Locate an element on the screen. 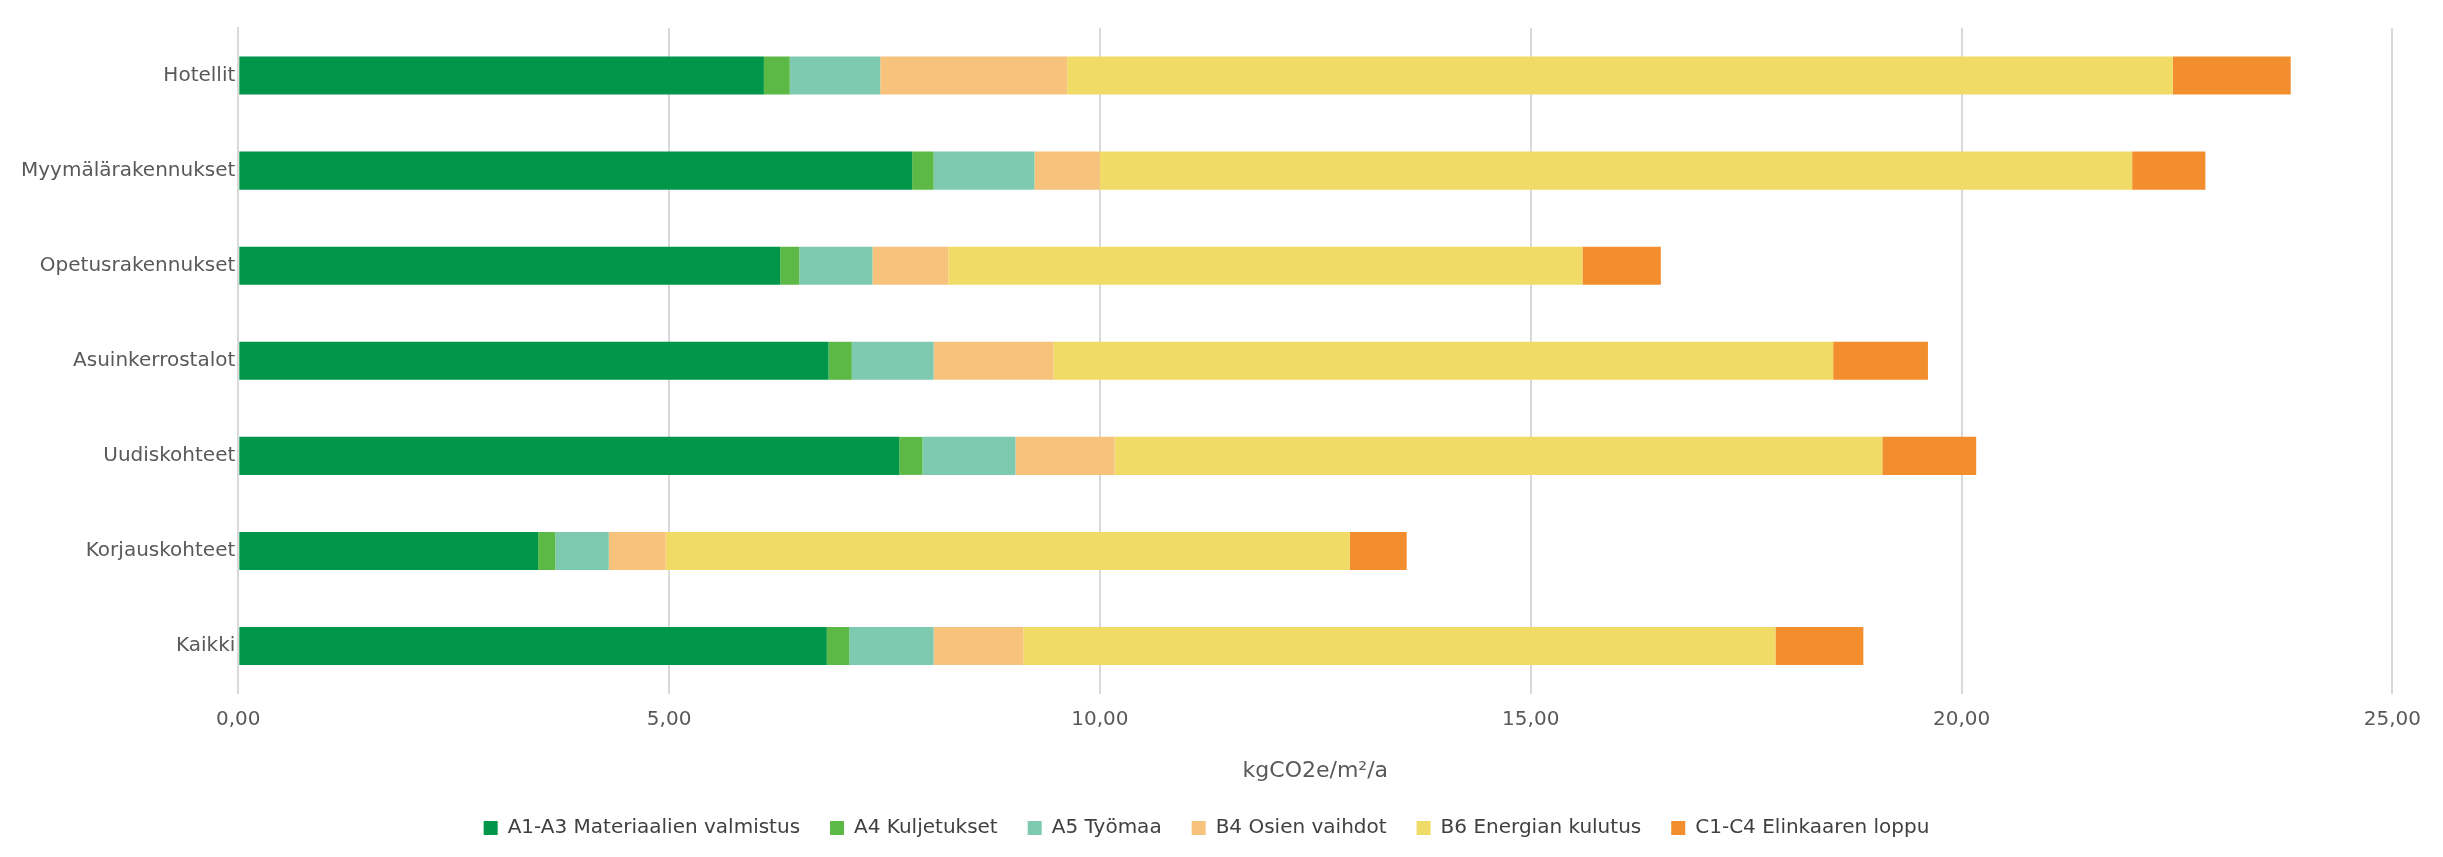  legend-label: C1-C4 Elinkaaren loppu is located at coordinates (1812, 826).